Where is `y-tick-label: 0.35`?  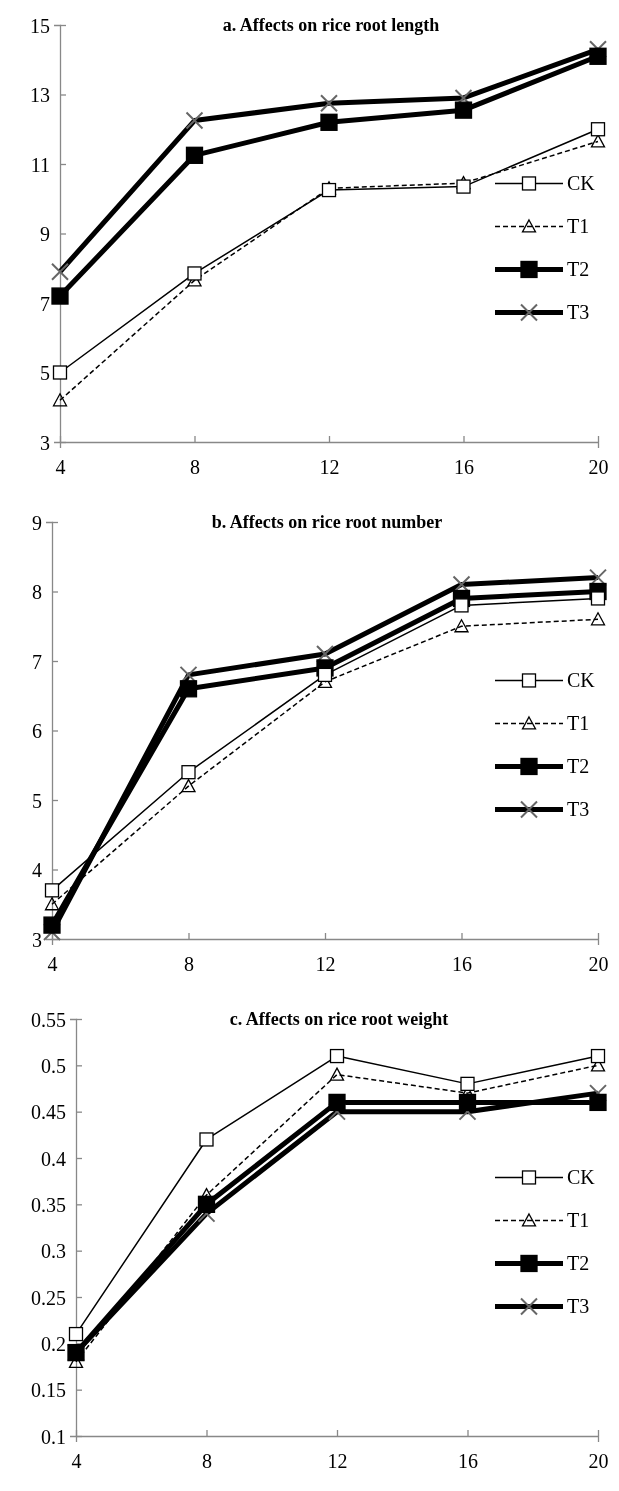
y-tick-label: 0.35 is located at coordinates (48, 1204).